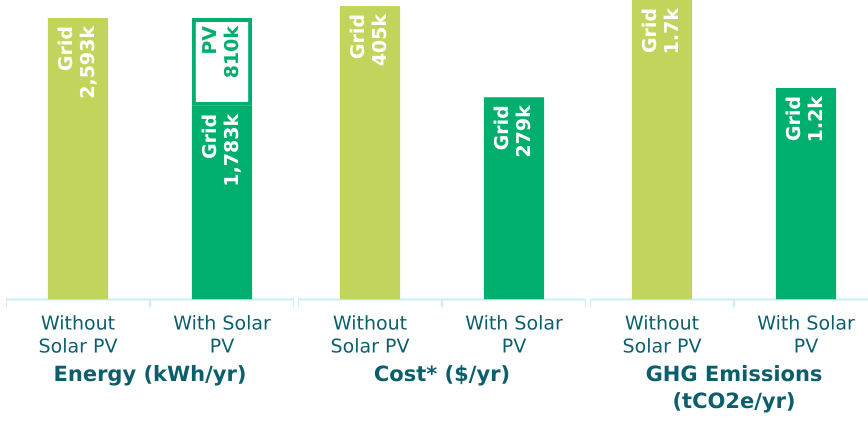 This screenshot has height=421, width=868. What do you see at coordinates (523, 131) in the screenshot?
I see `data-label: 279k` at bounding box center [523, 131].